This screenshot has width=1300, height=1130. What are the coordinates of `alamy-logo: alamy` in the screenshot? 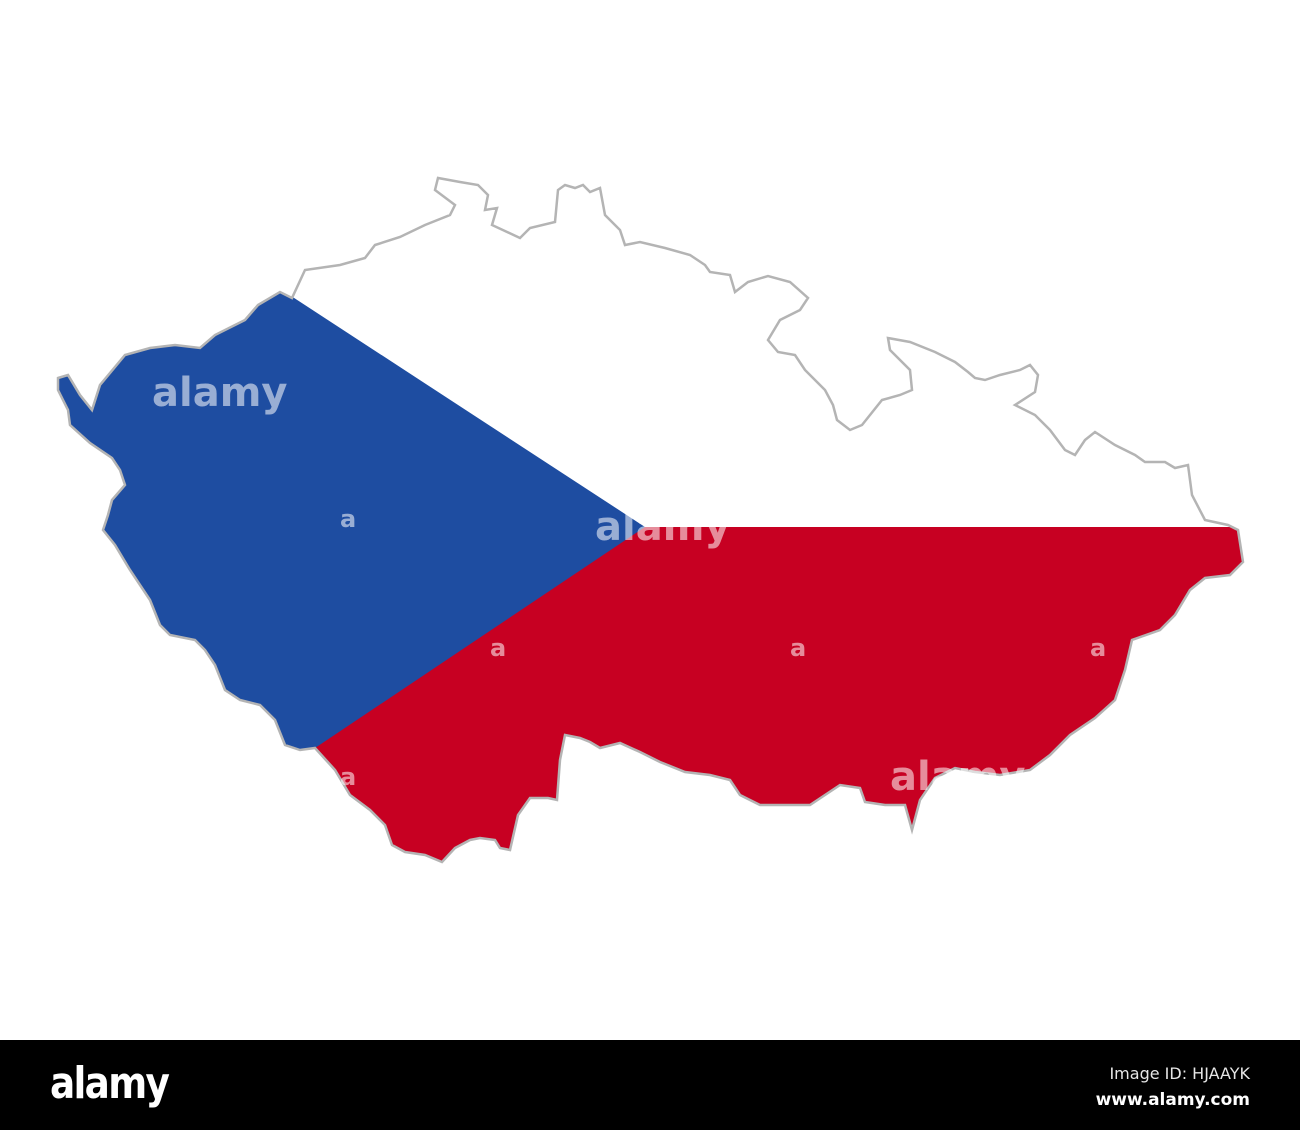 It's located at (110, 1083).